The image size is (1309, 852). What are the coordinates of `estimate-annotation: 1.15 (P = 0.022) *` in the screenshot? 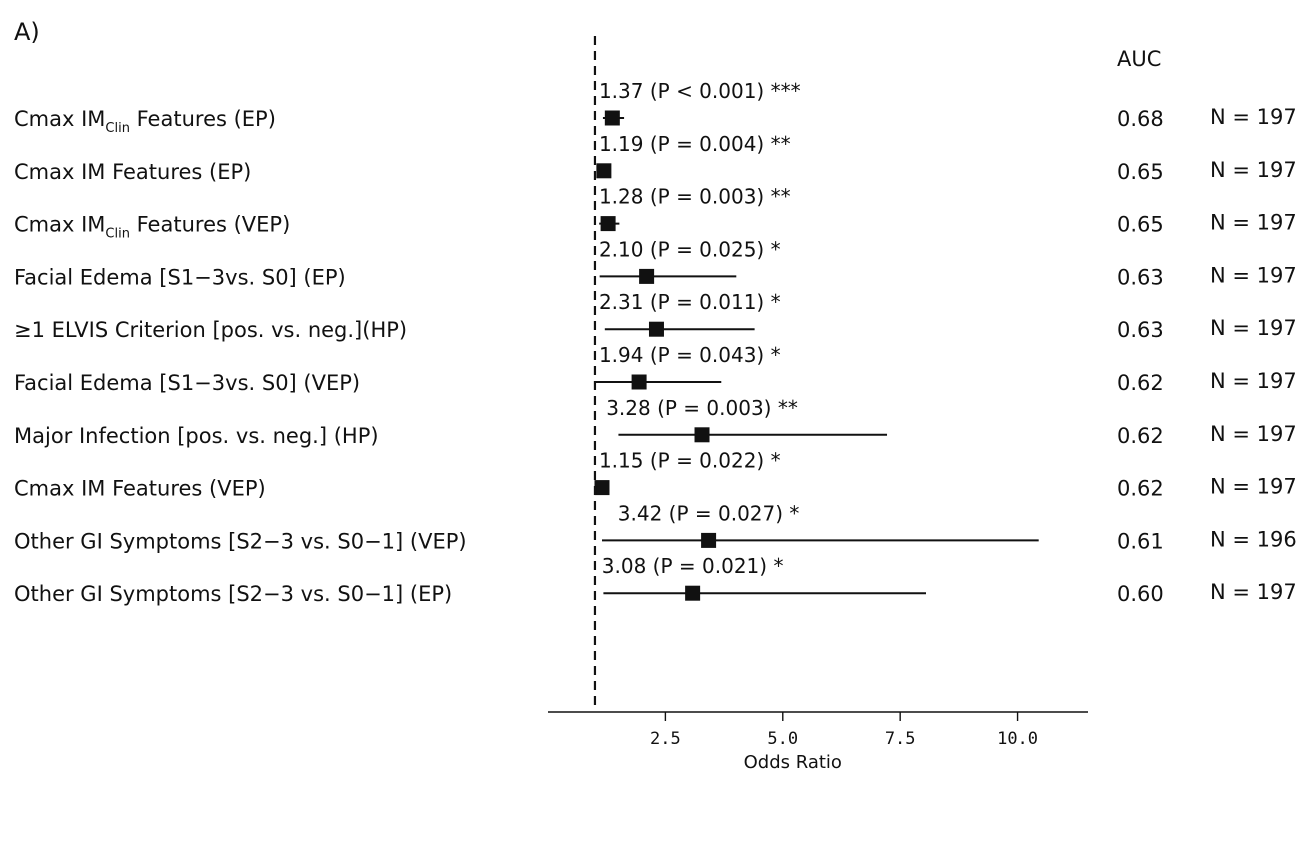 It's located at (690, 461).